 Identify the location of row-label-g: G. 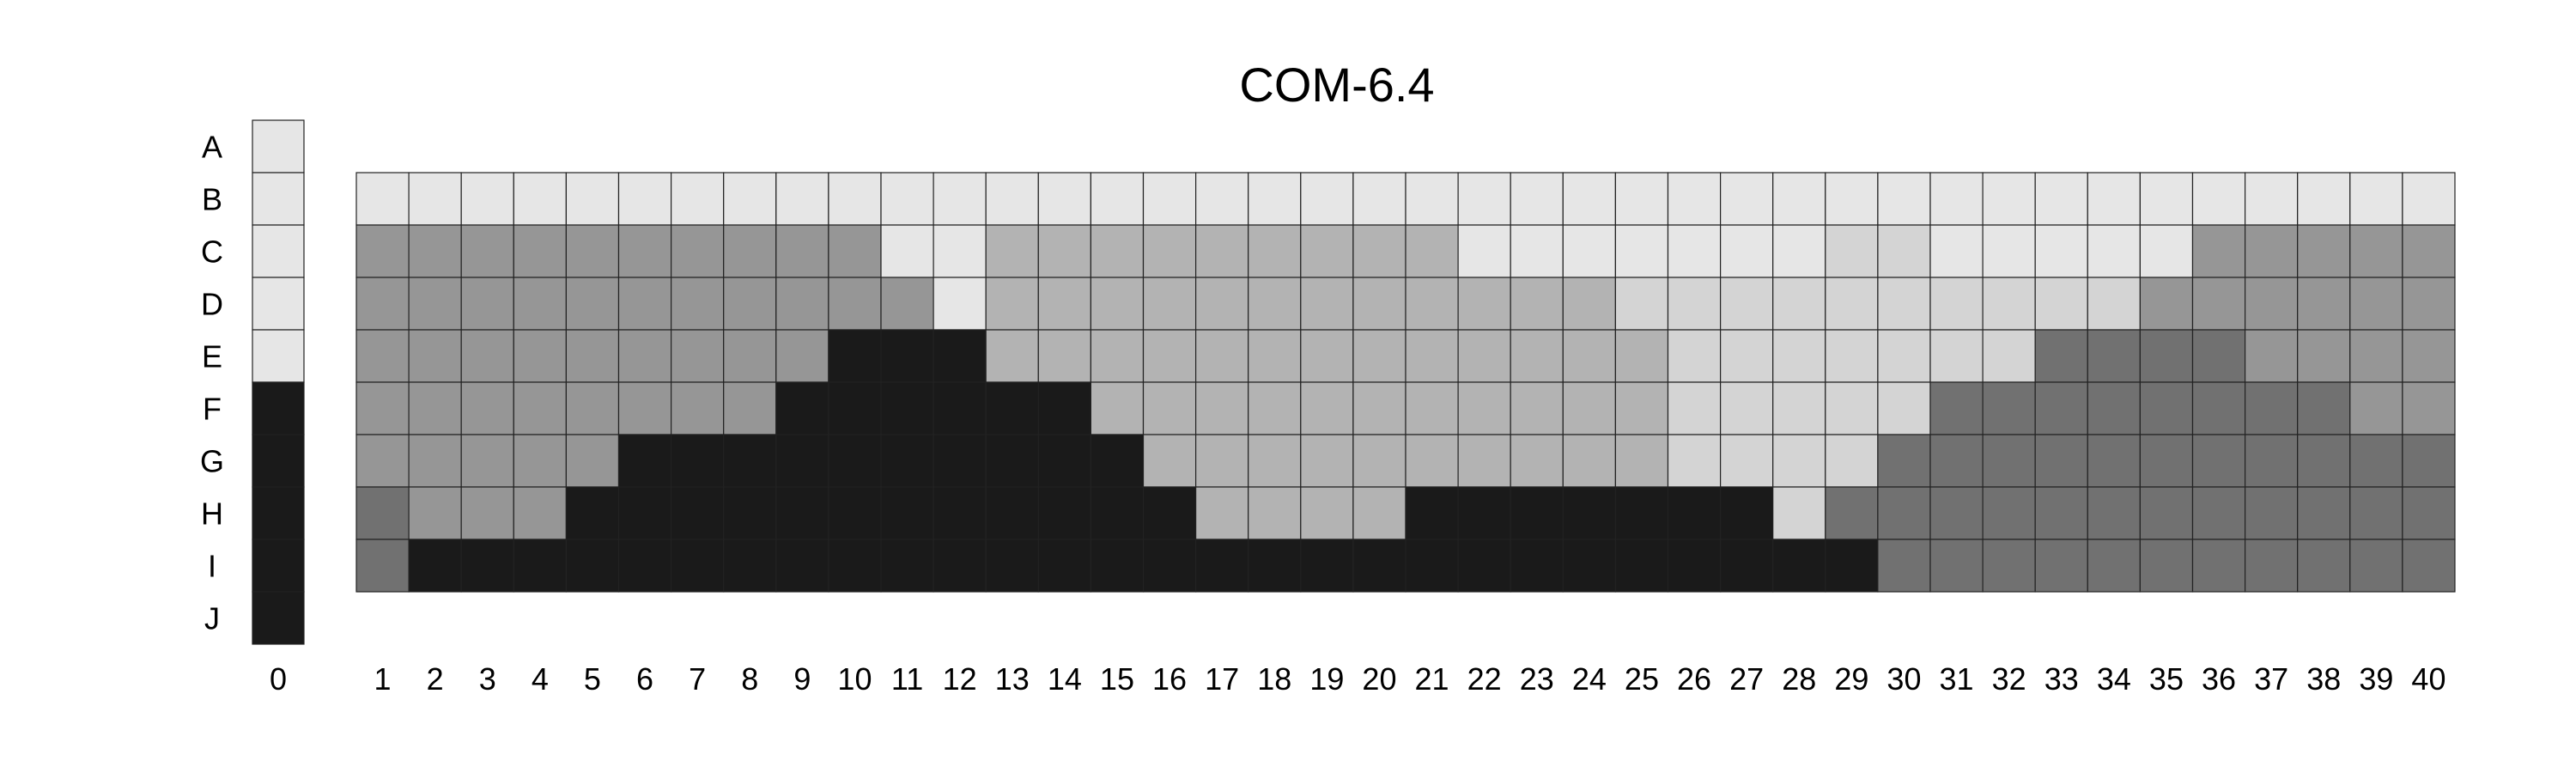
(212, 462).